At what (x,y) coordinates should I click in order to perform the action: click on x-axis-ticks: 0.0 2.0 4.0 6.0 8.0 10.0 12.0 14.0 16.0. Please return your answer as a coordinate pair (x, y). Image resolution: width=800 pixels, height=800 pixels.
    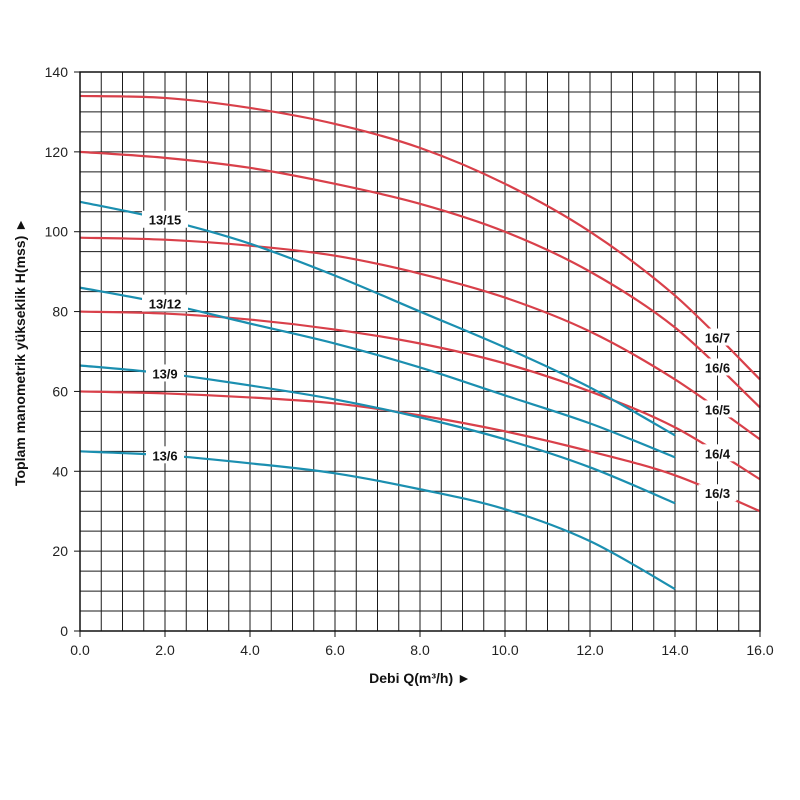
    Looking at the image, I should click on (422, 644).